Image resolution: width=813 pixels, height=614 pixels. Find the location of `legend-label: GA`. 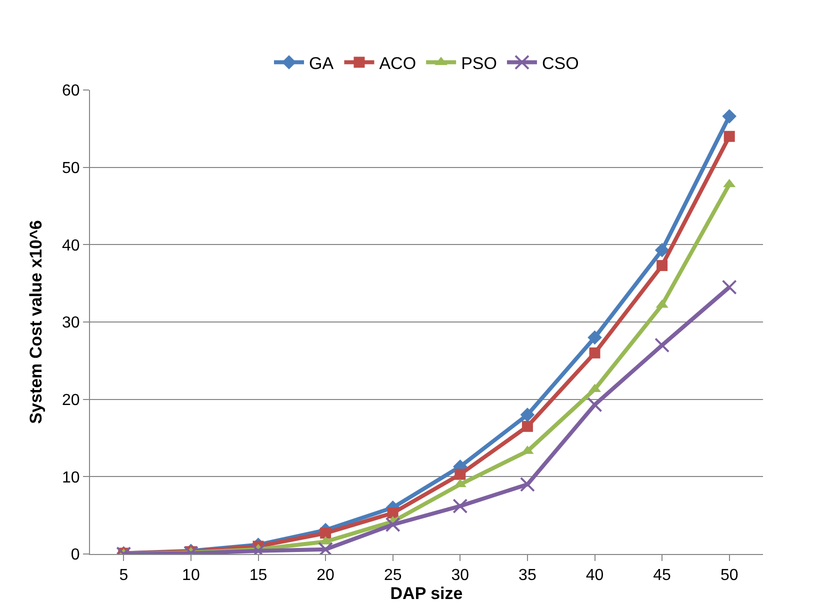

legend-label: GA is located at coordinates (321, 63).